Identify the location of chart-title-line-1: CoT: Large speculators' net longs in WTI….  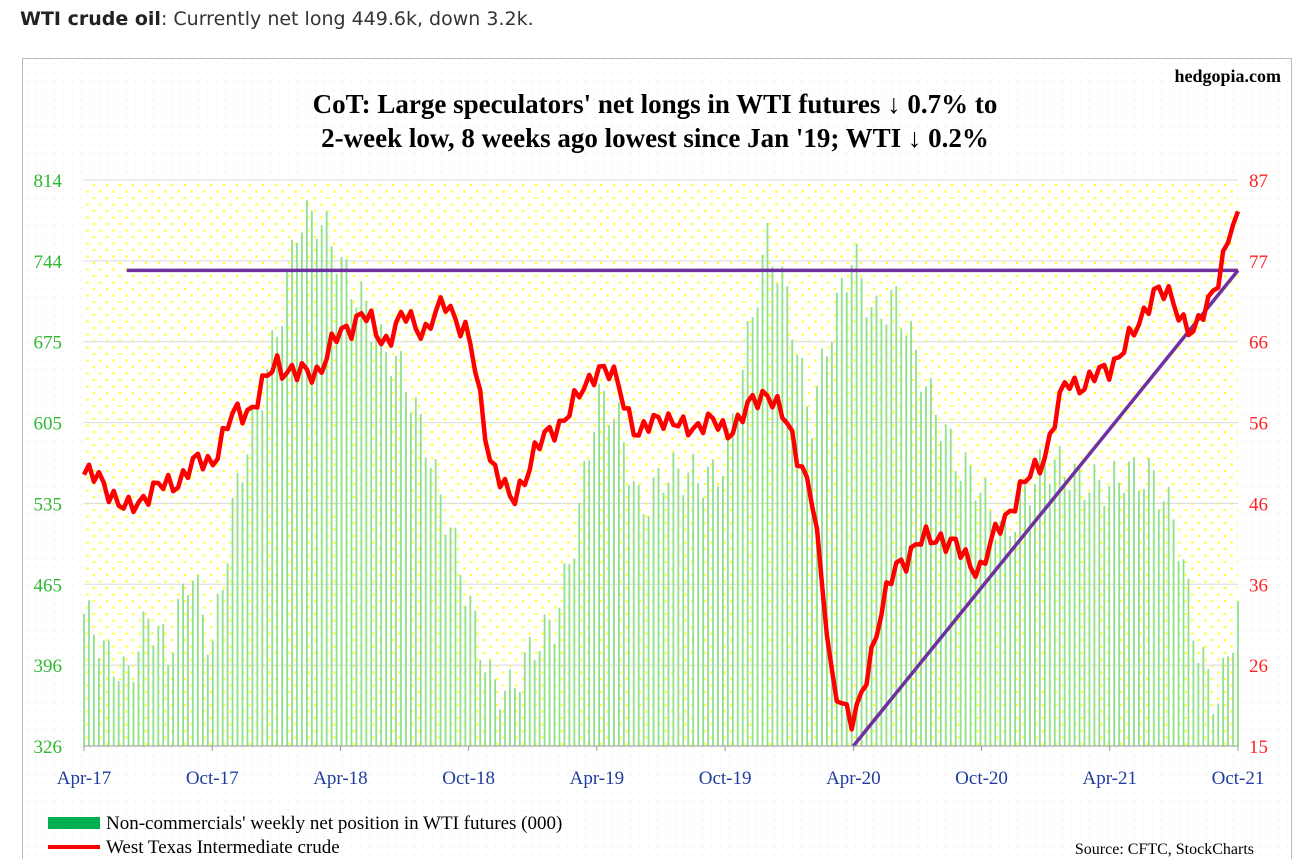
(655, 104).